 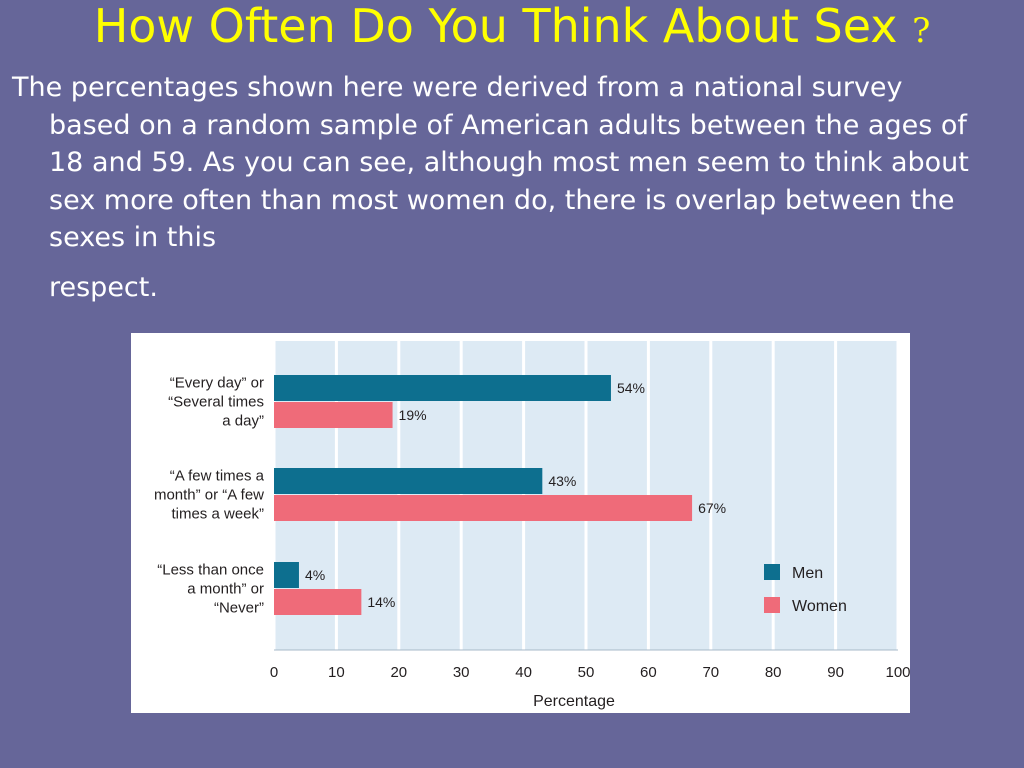 What do you see at coordinates (710, 672) in the screenshot?
I see `x-tick-label: 70` at bounding box center [710, 672].